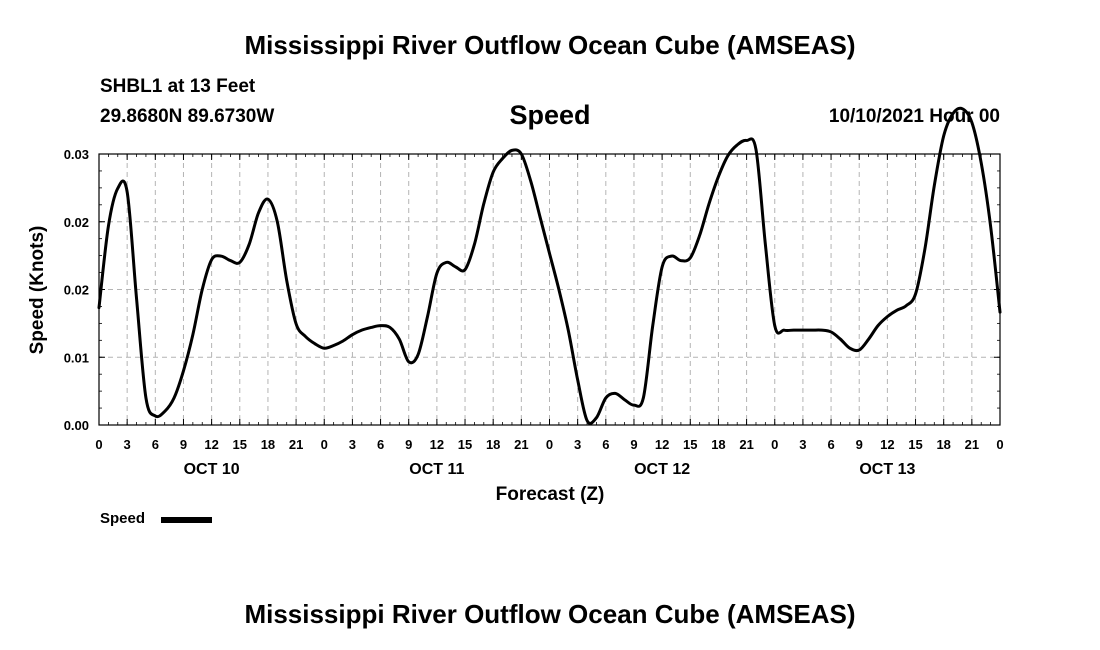  What do you see at coordinates (37, 290) in the screenshot?
I see `y-axis-title: Speed (Knots)` at bounding box center [37, 290].